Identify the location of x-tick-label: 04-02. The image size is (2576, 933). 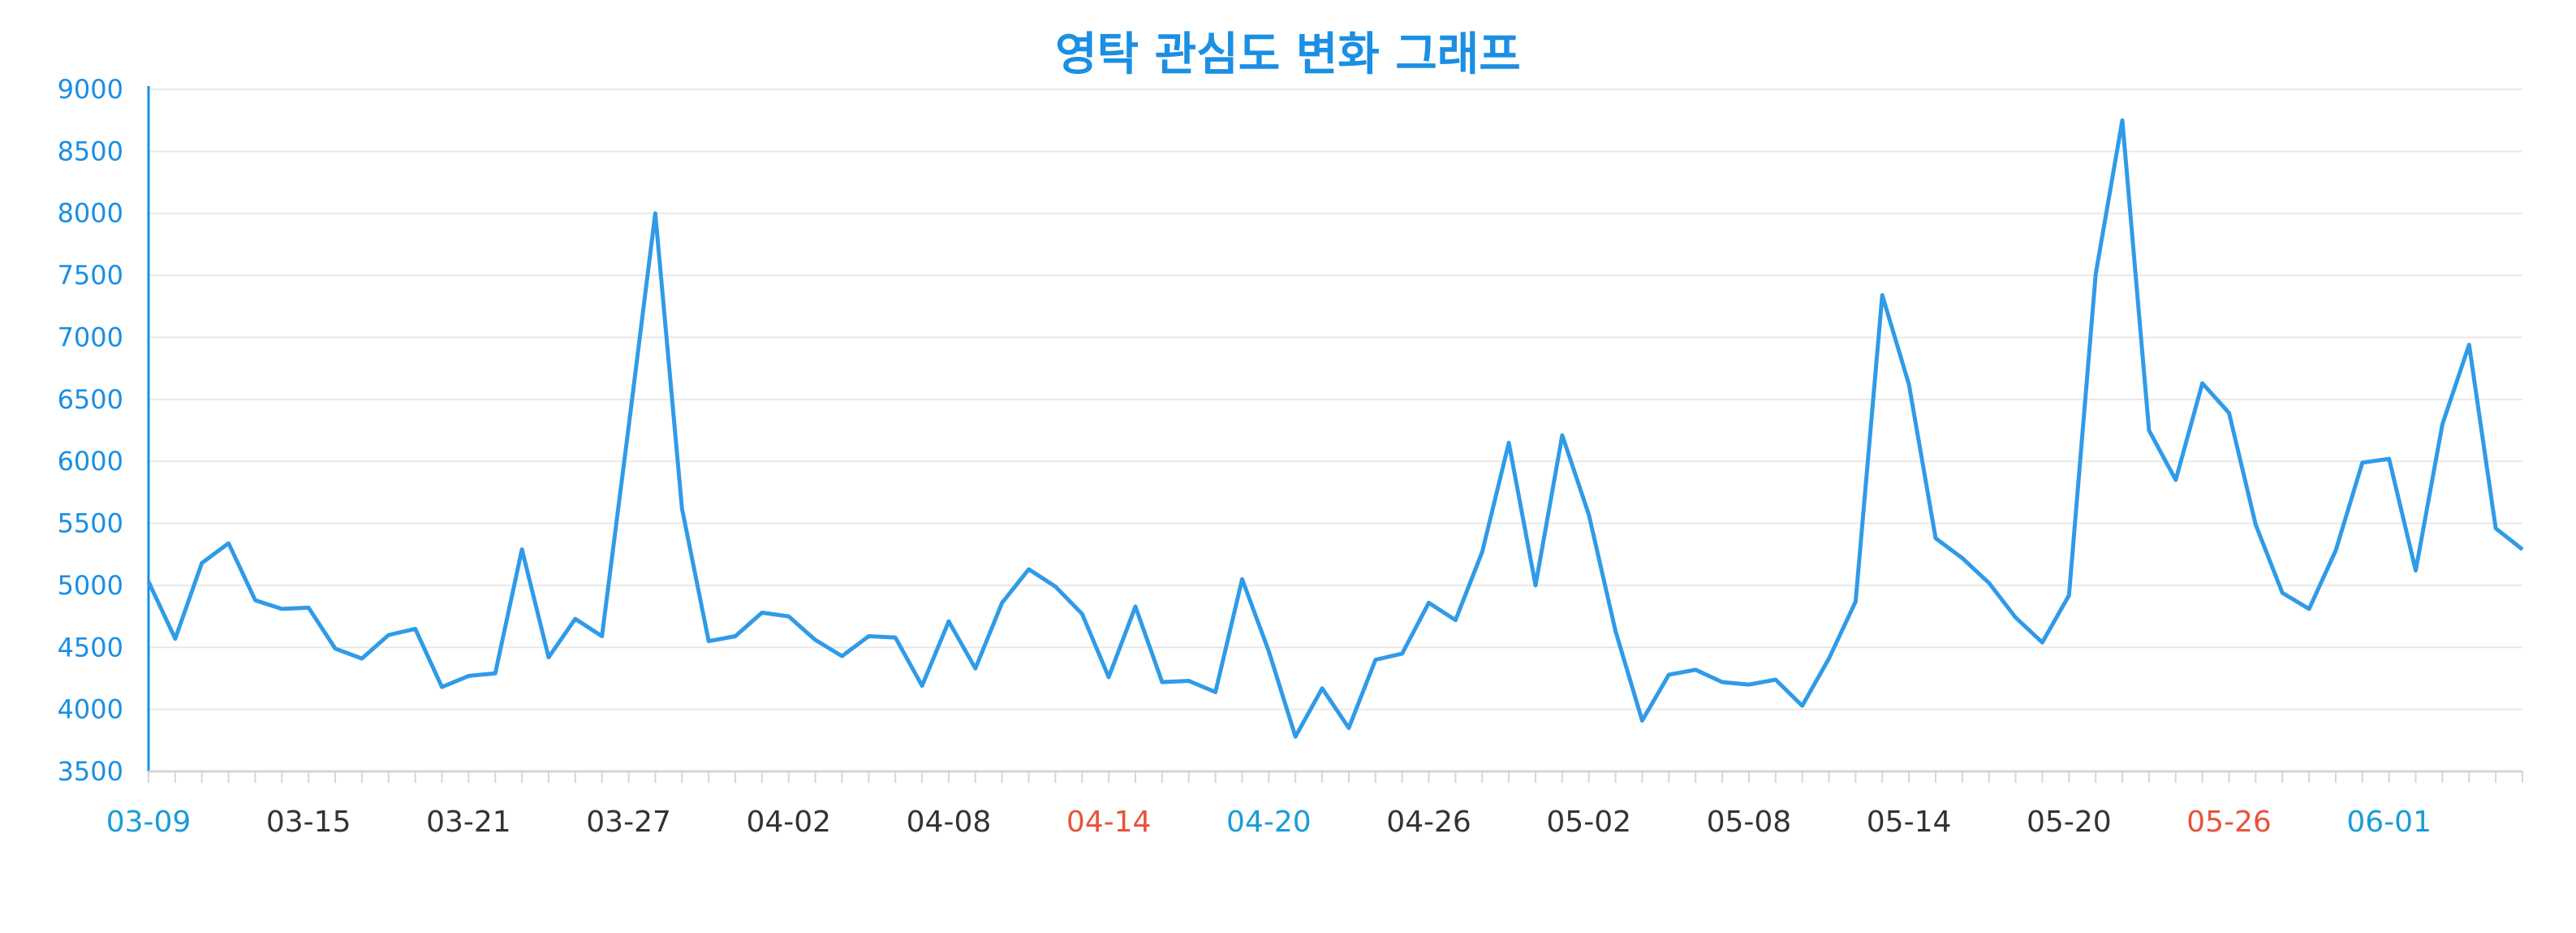
(789, 822).